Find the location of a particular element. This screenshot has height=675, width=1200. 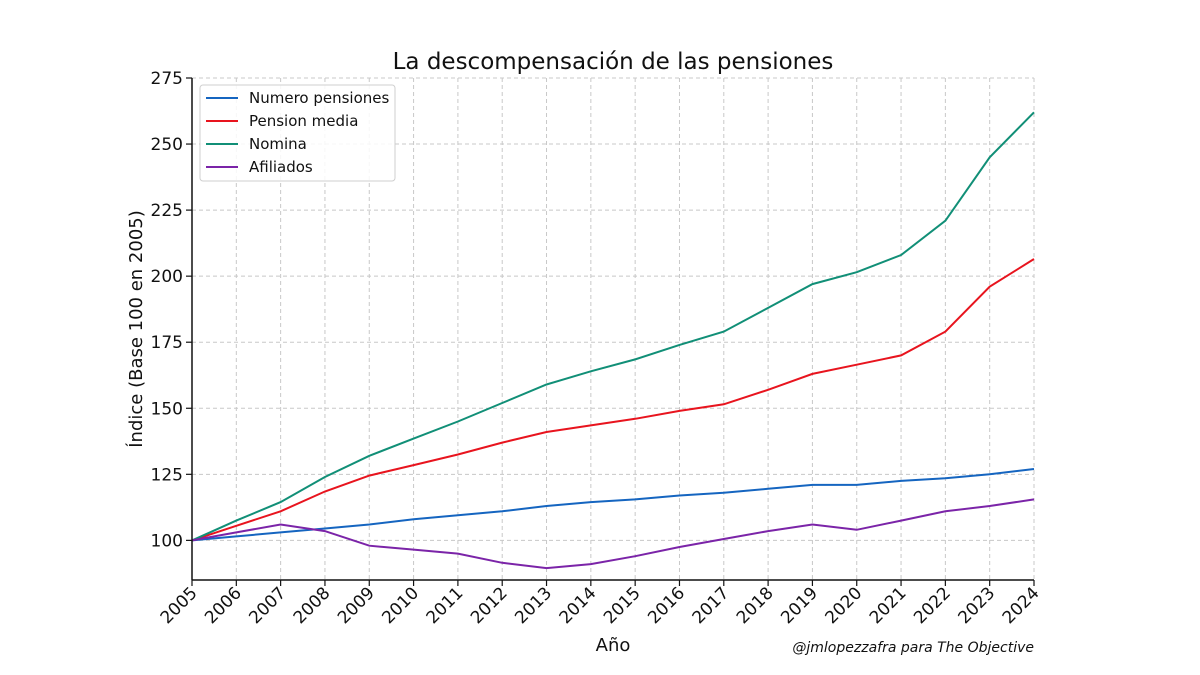

x-tick-label: 2014 is located at coordinates (578, 605).